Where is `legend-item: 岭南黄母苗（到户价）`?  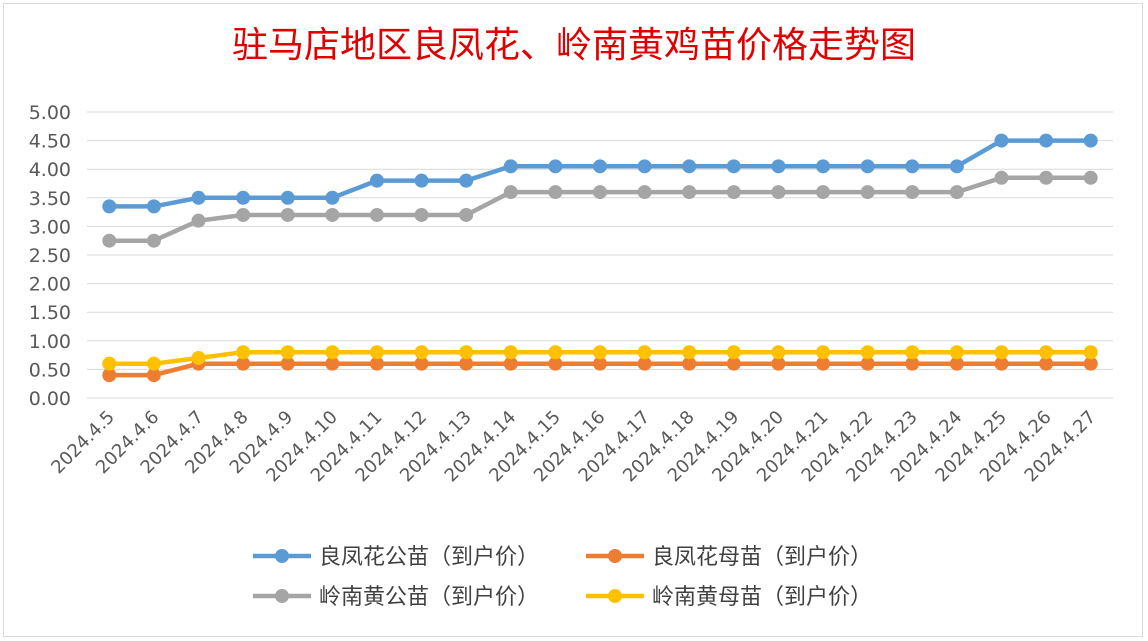
legend-item: 岭南黄母苗（到户价） is located at coordinates (729, 597).